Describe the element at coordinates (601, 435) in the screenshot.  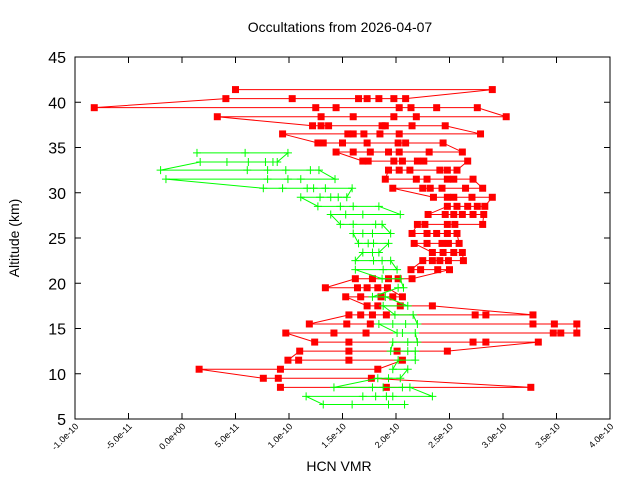
I see `x-tick-label: 4.0e-10` at that location.